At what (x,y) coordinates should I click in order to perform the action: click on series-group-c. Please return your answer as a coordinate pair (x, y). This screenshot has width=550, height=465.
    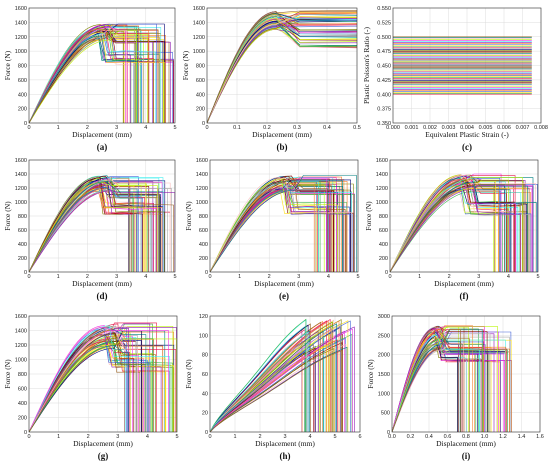
    Looking at the image, I should click on (462, 65).